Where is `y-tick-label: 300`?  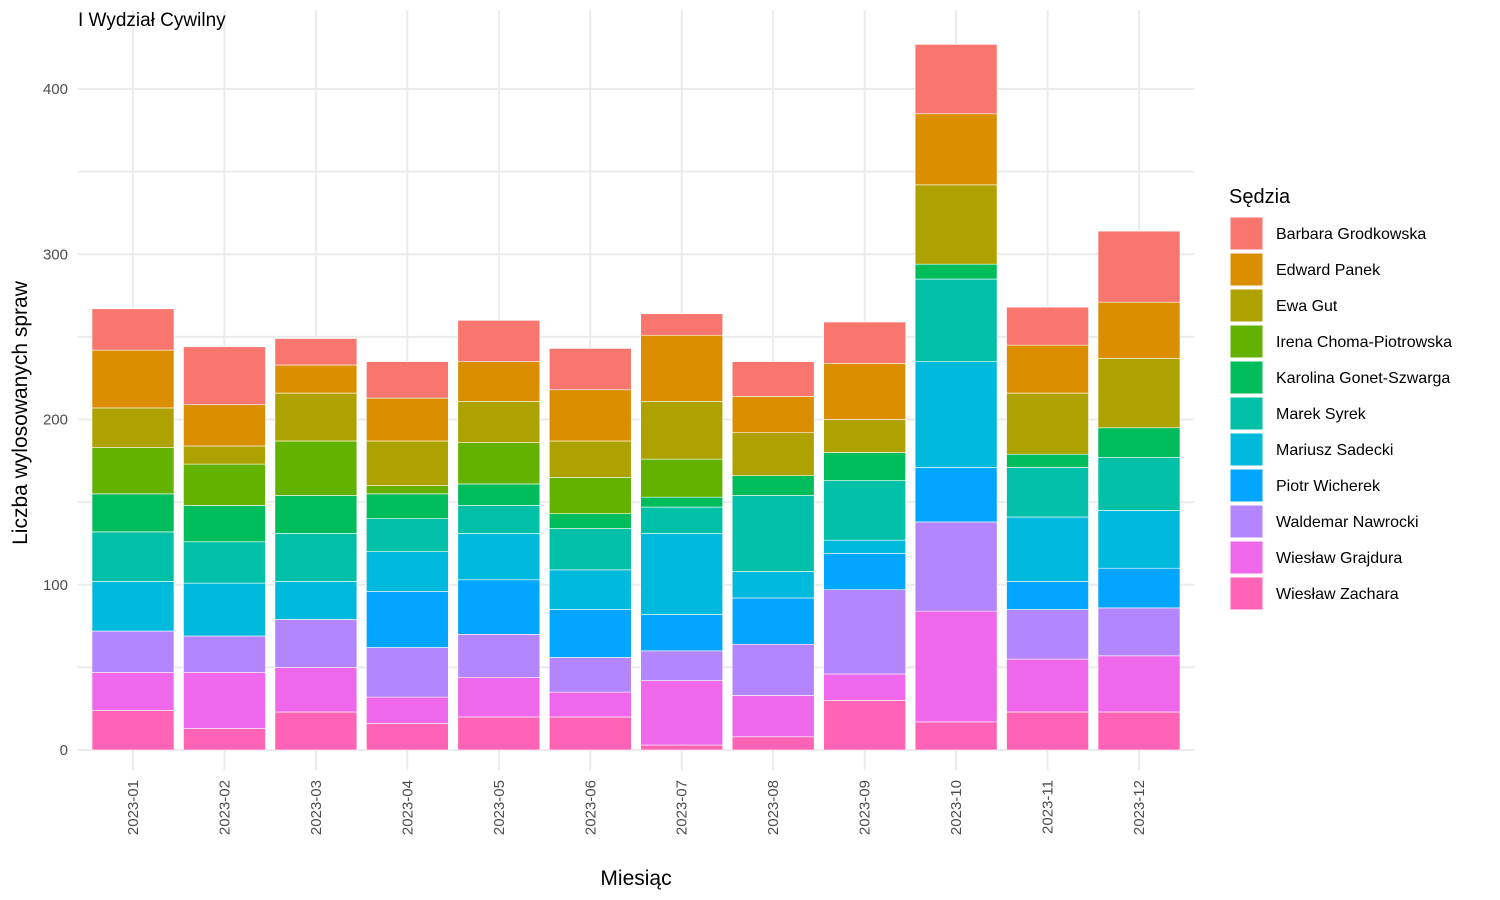
y-tick-label: 300 is located at coordinates (55, 254).